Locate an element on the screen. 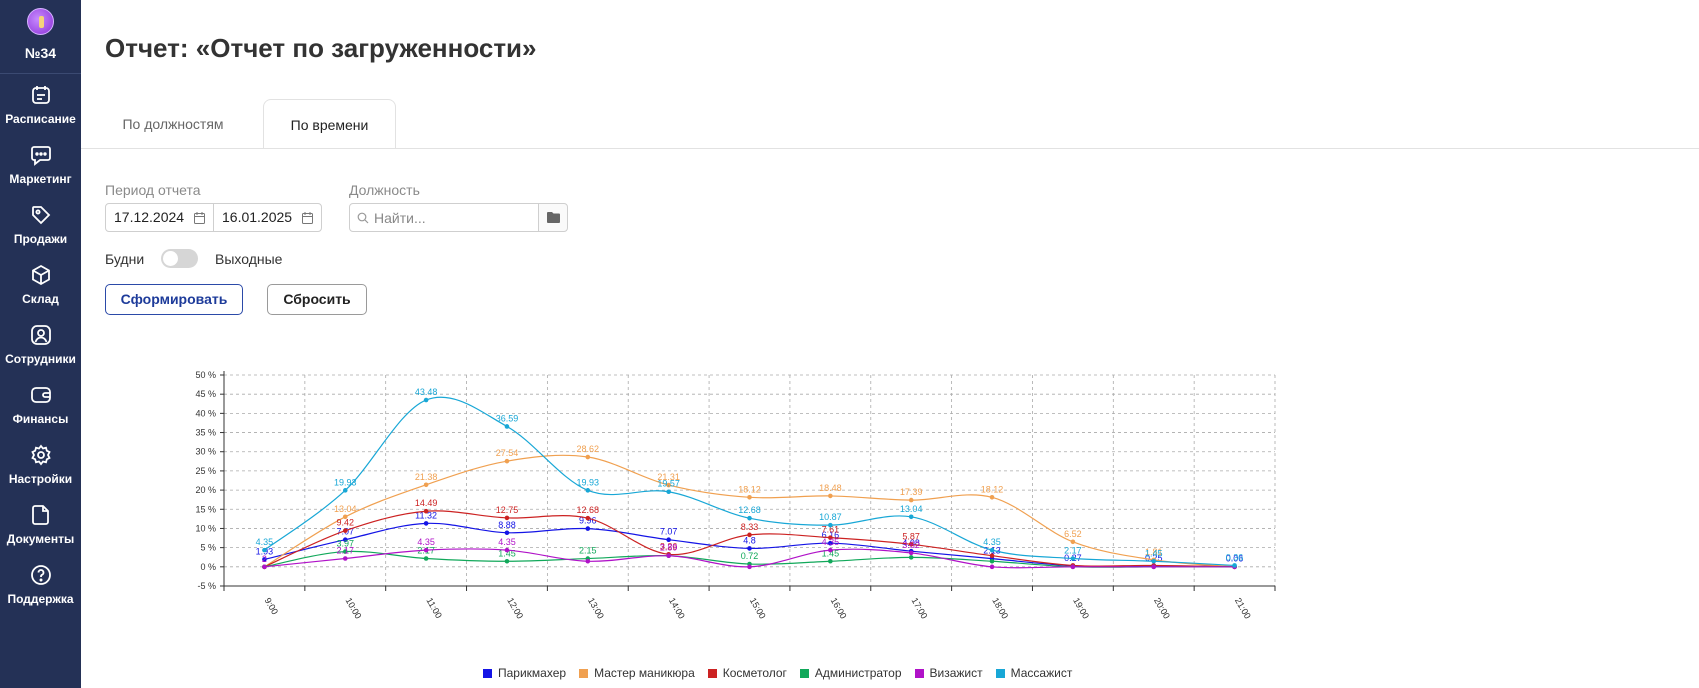  legend-label: Мастер маникюра is located at coordinates (644, 673).